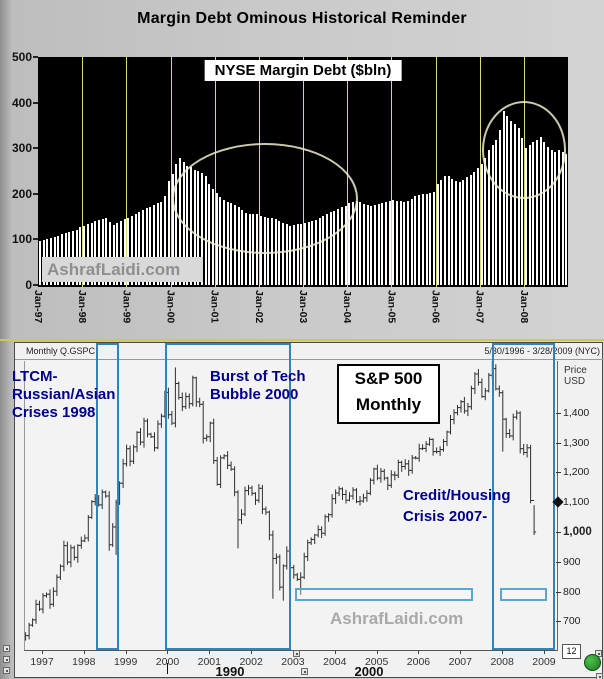  I want to click on year-label: 2007, so click(460, 662).